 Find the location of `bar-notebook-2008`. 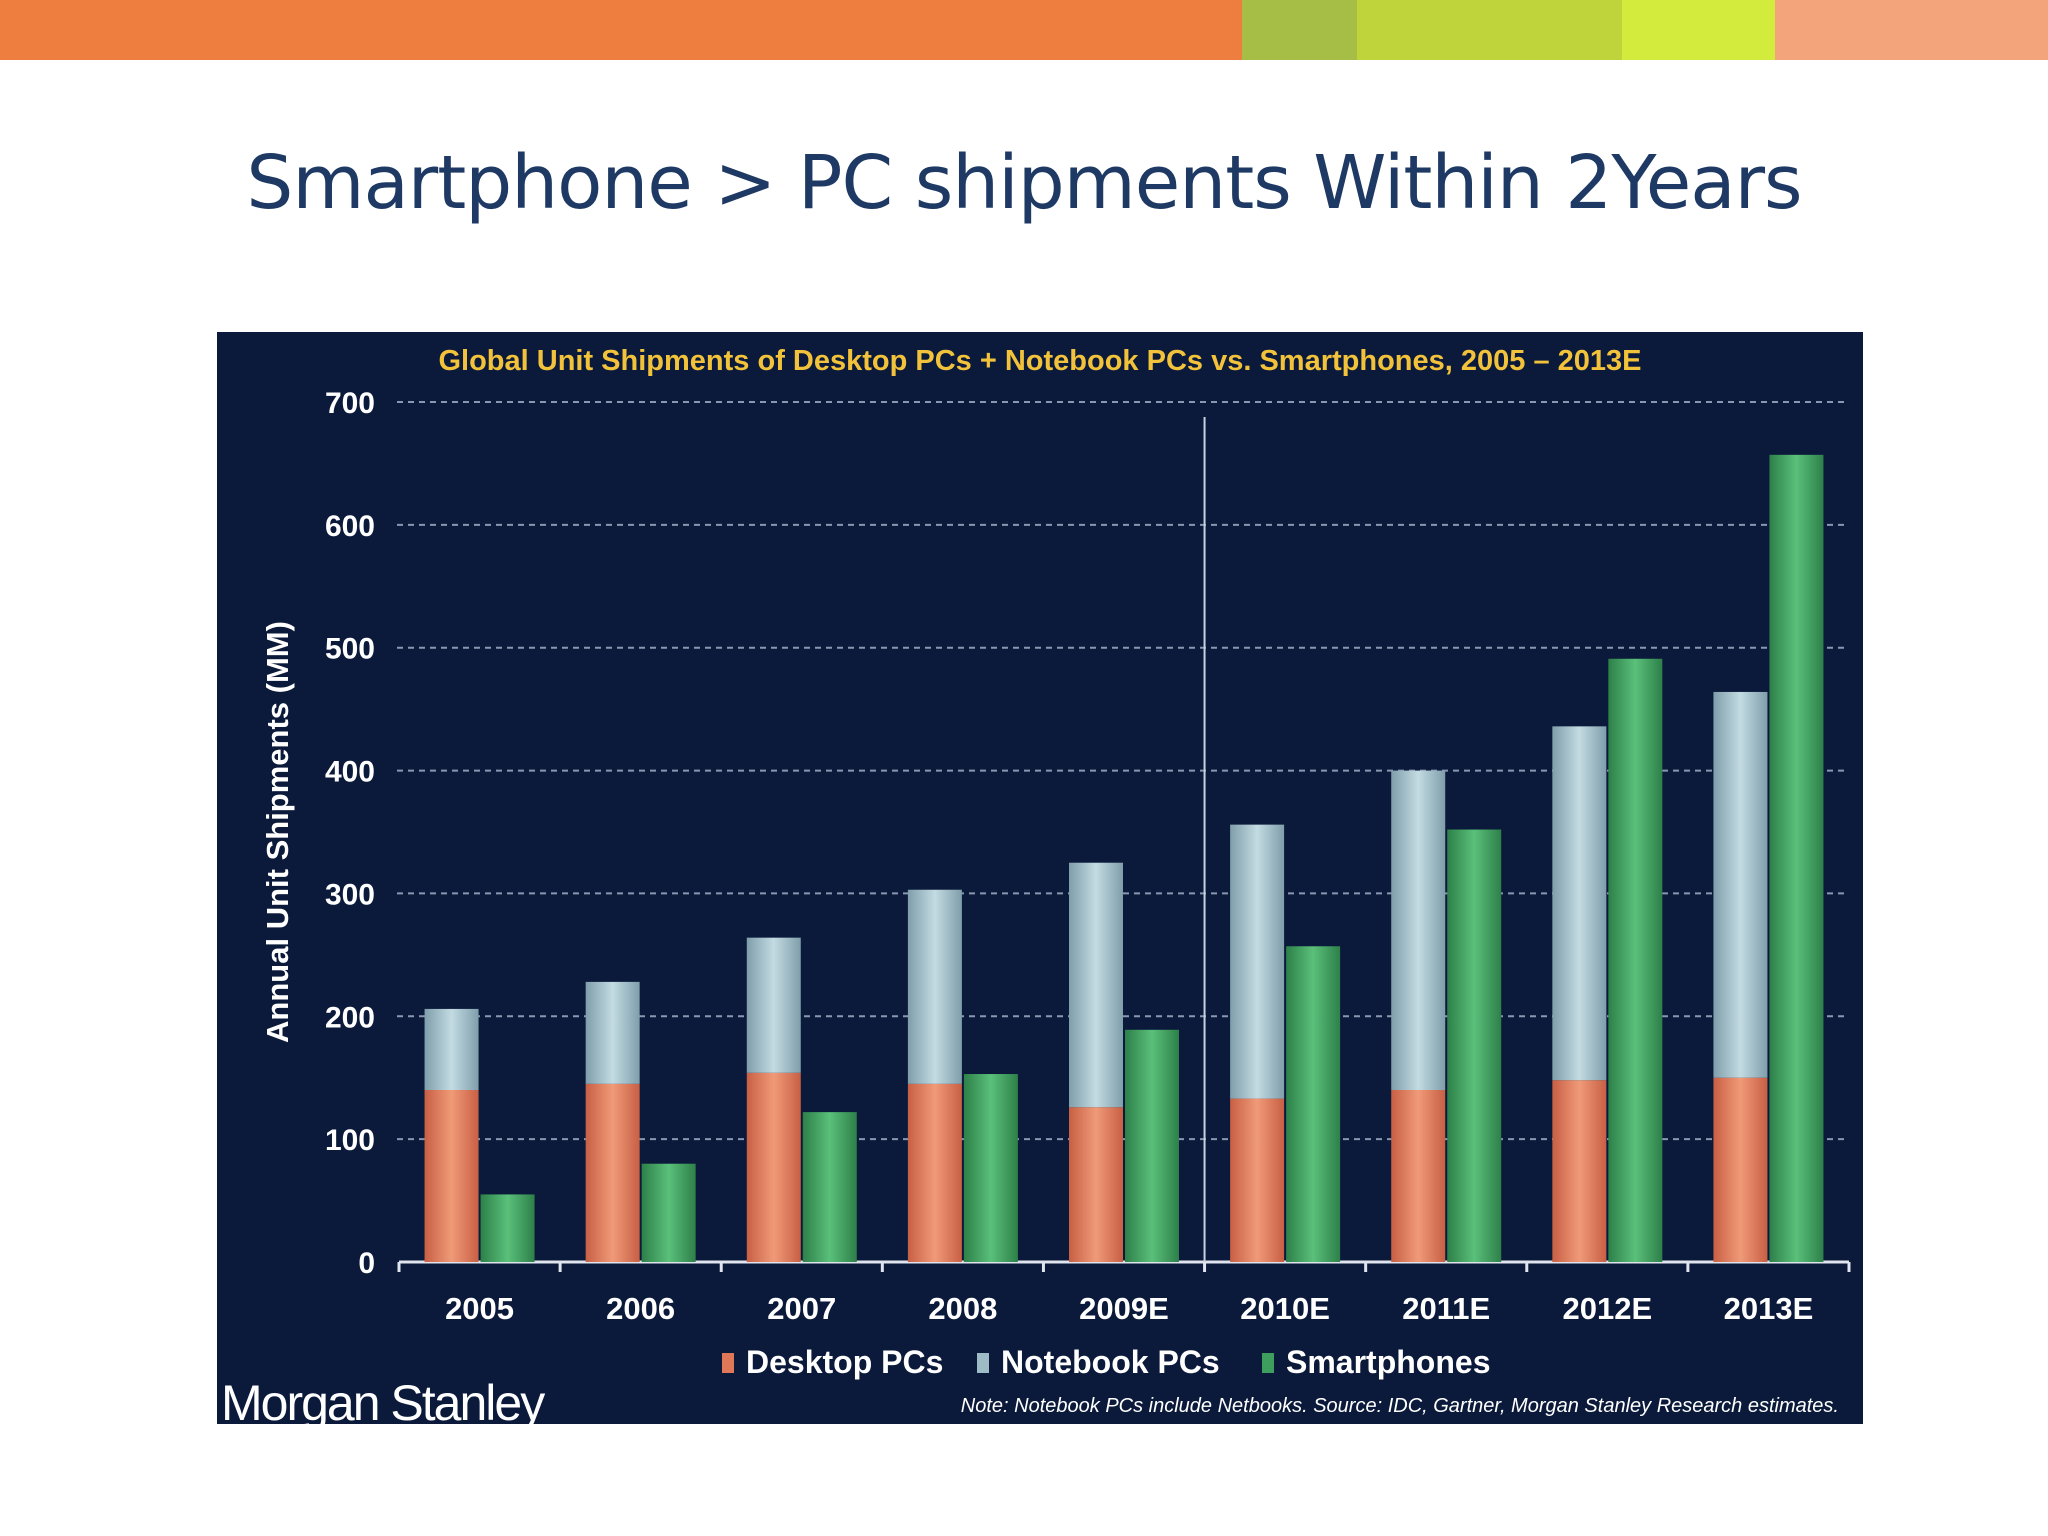

bar-notebook-2008 is located at coordinates (934, 986).